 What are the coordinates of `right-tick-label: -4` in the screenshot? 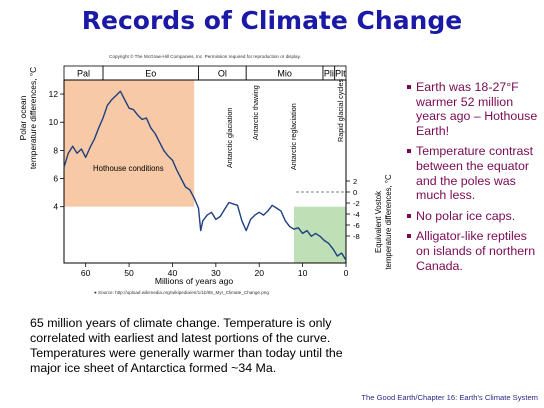 It's located at (356, 214).